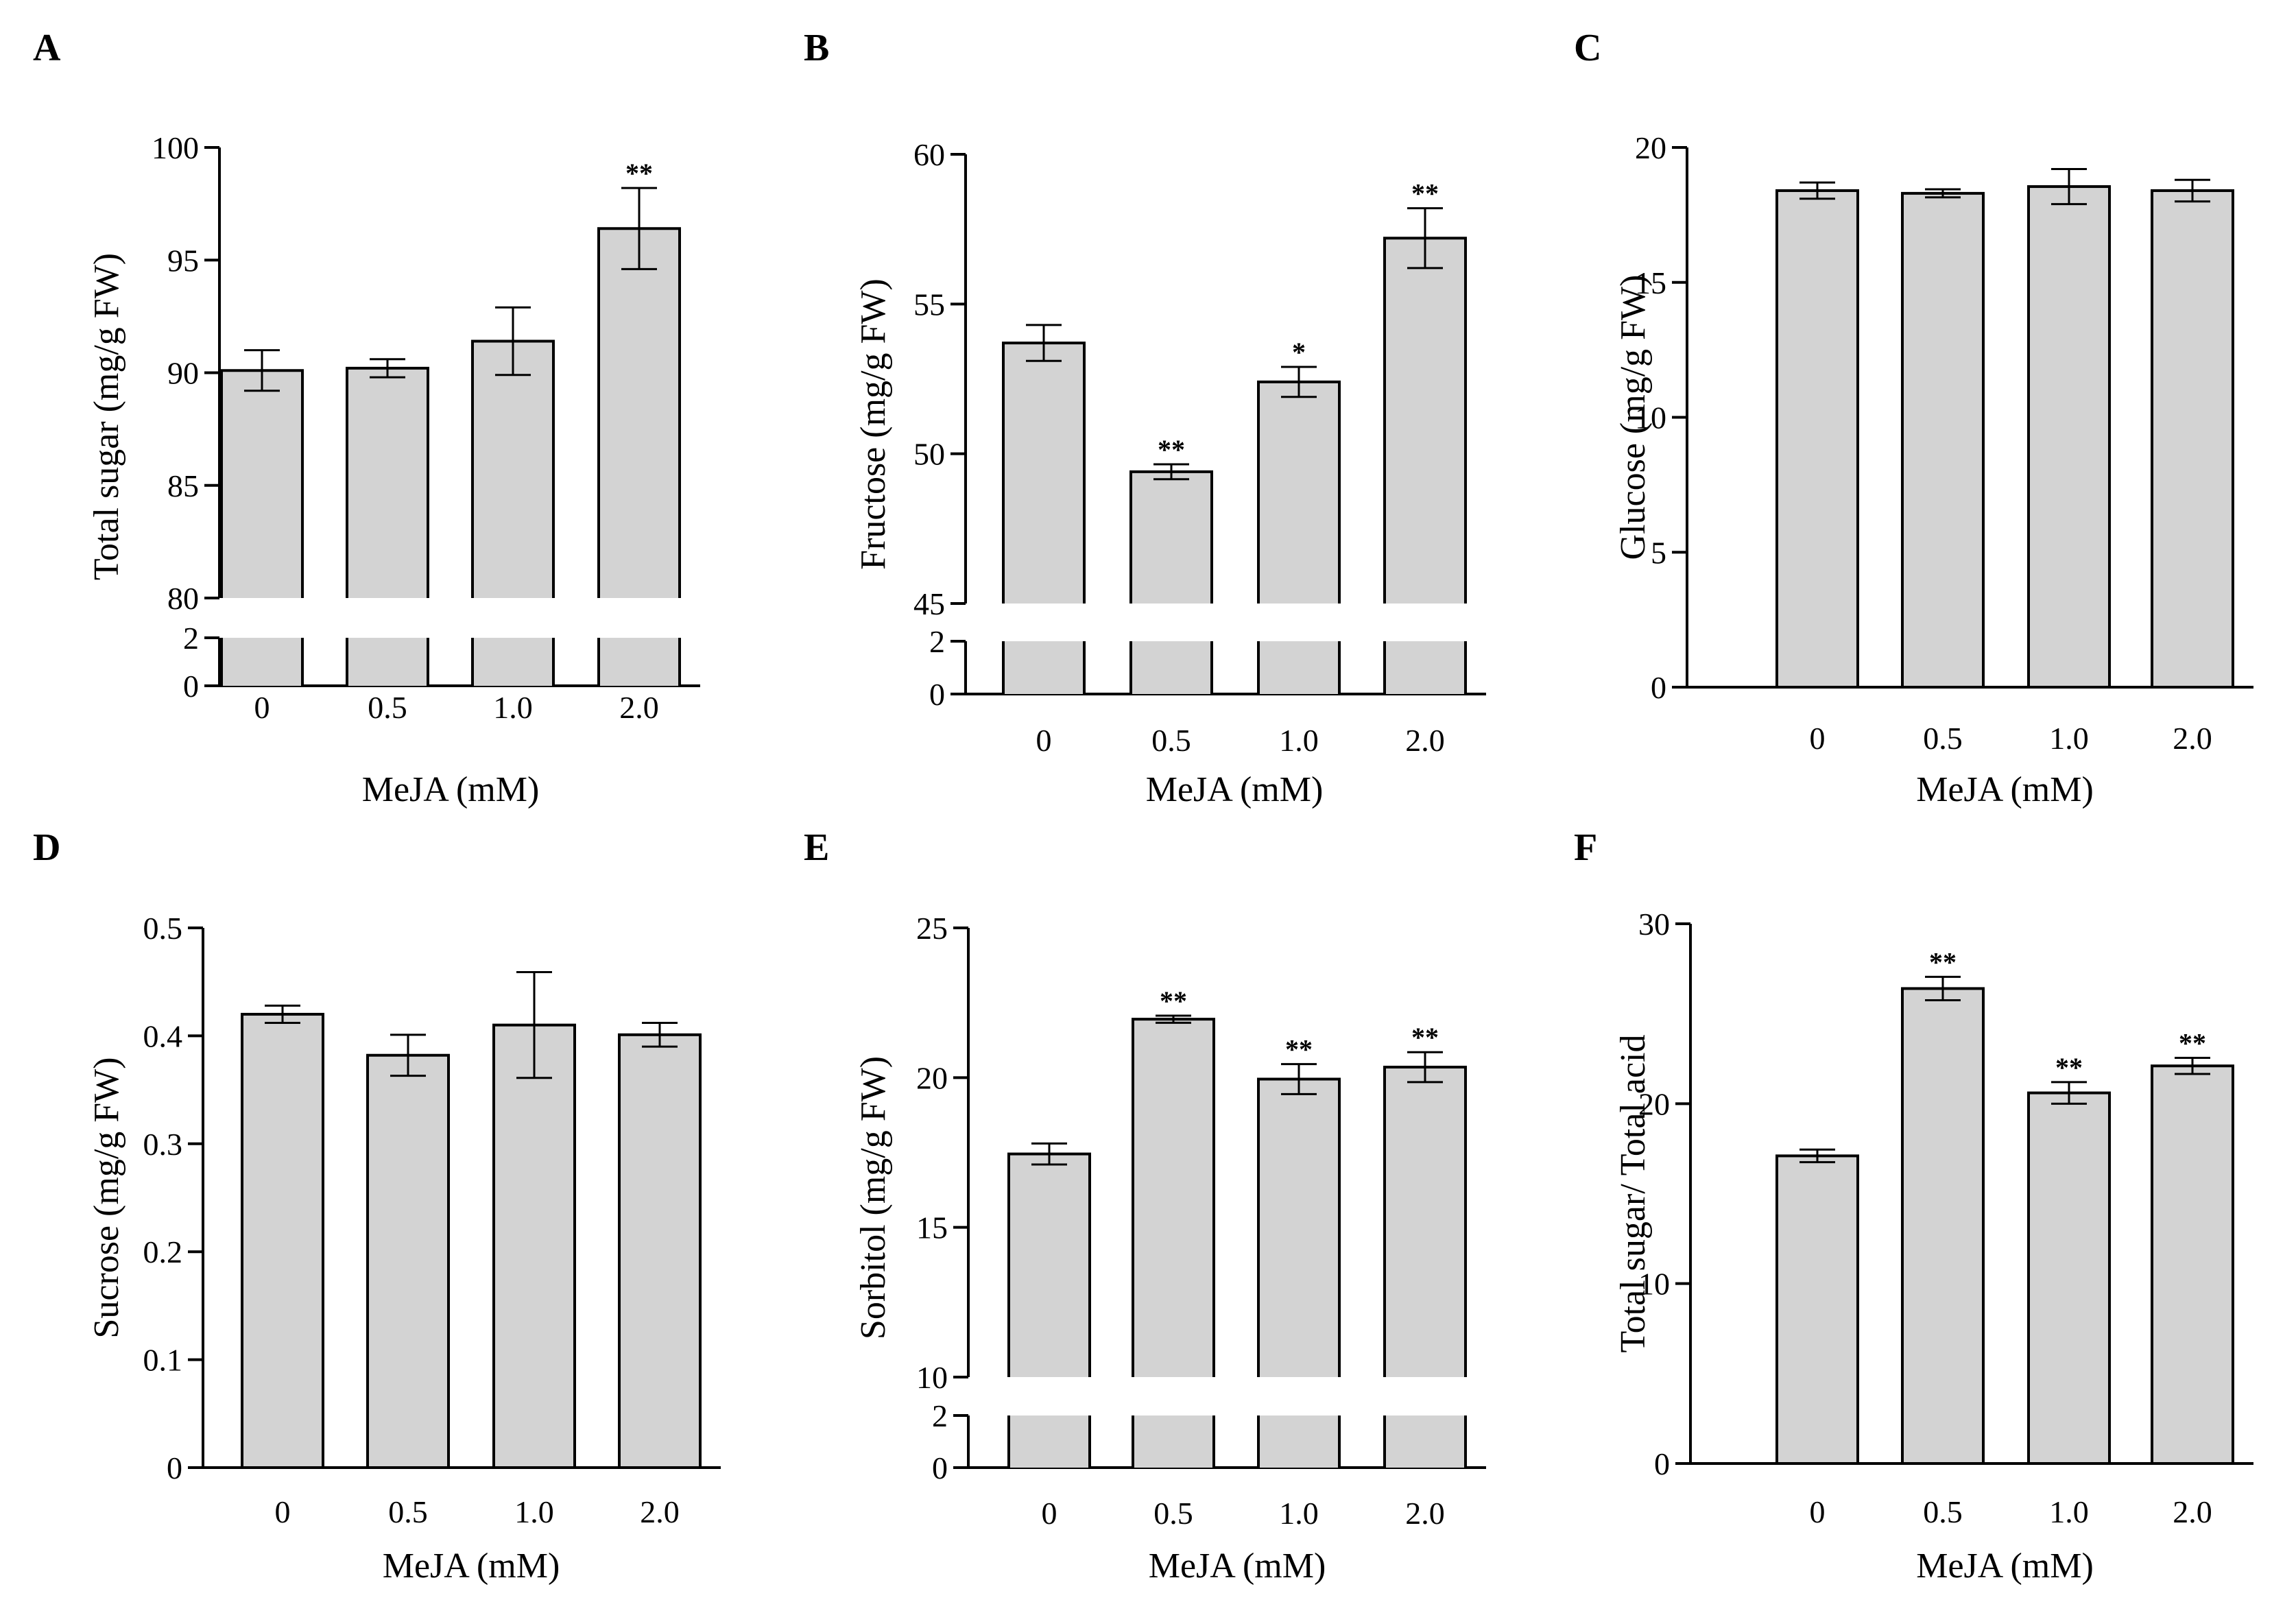  I want to click on y-tick-label: 0.2, so click(163, 1251).